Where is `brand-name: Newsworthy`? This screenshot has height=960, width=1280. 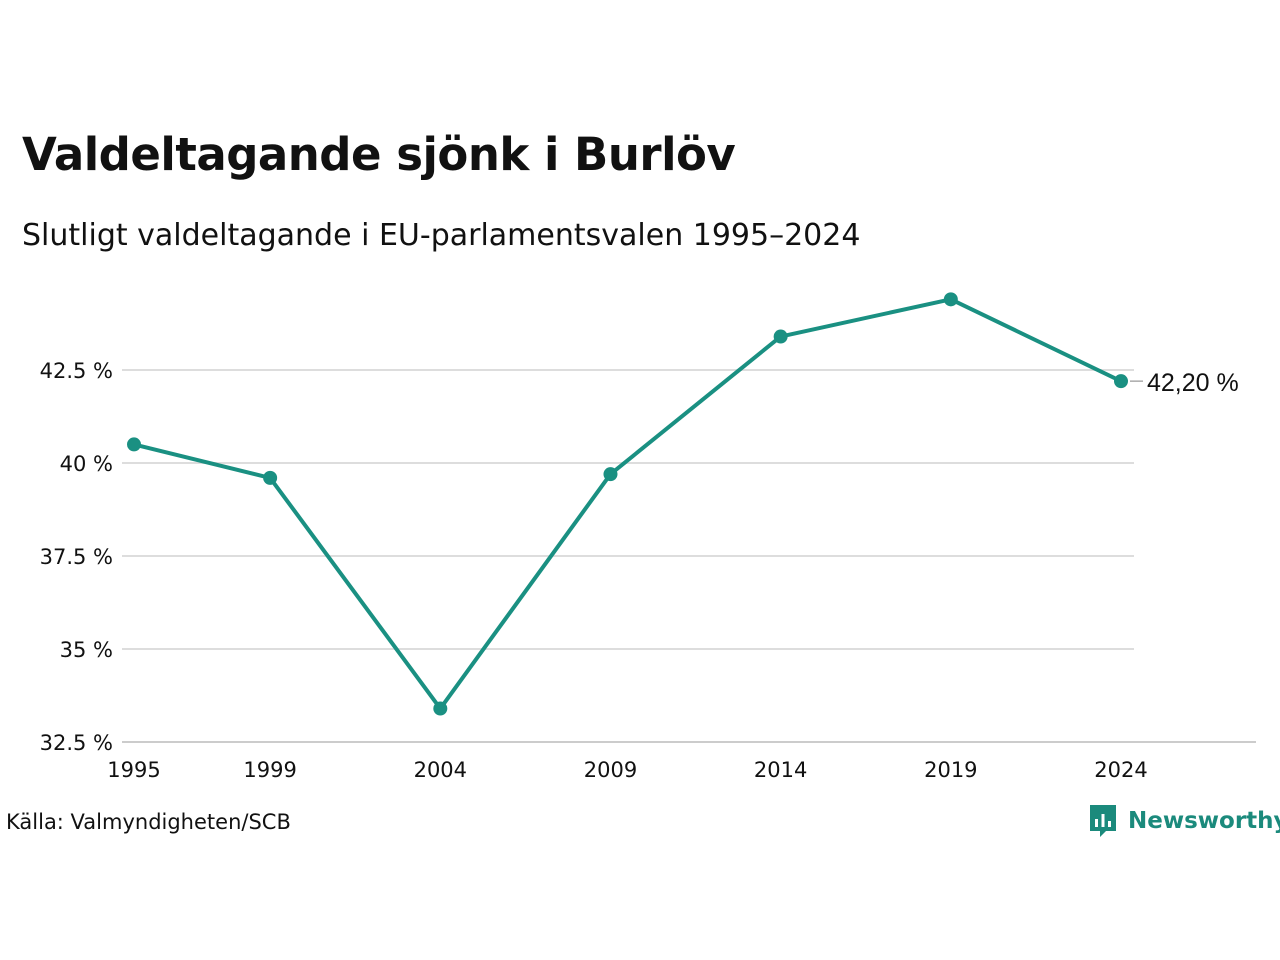 brand-name: Newsworthy is located at coordinates (1204, 821).